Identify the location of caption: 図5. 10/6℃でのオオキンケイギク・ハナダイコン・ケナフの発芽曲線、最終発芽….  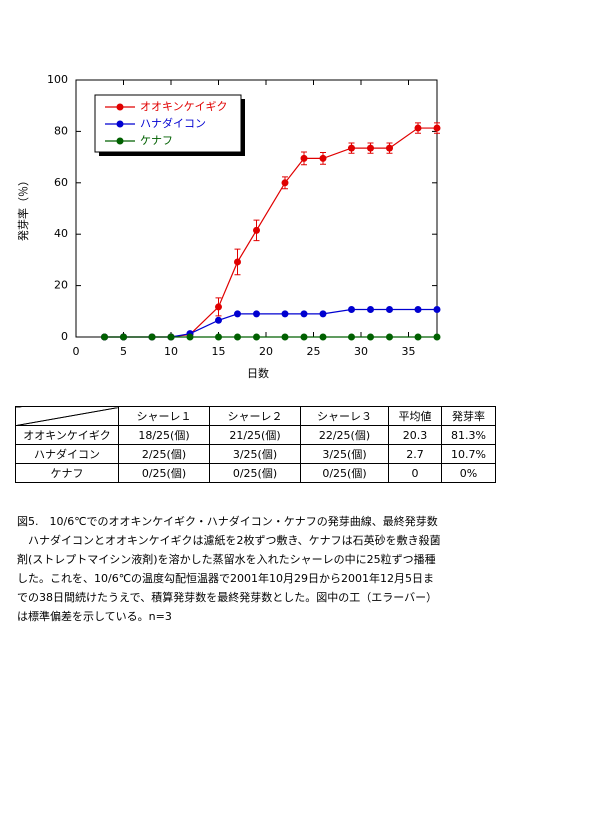
(229, 569).